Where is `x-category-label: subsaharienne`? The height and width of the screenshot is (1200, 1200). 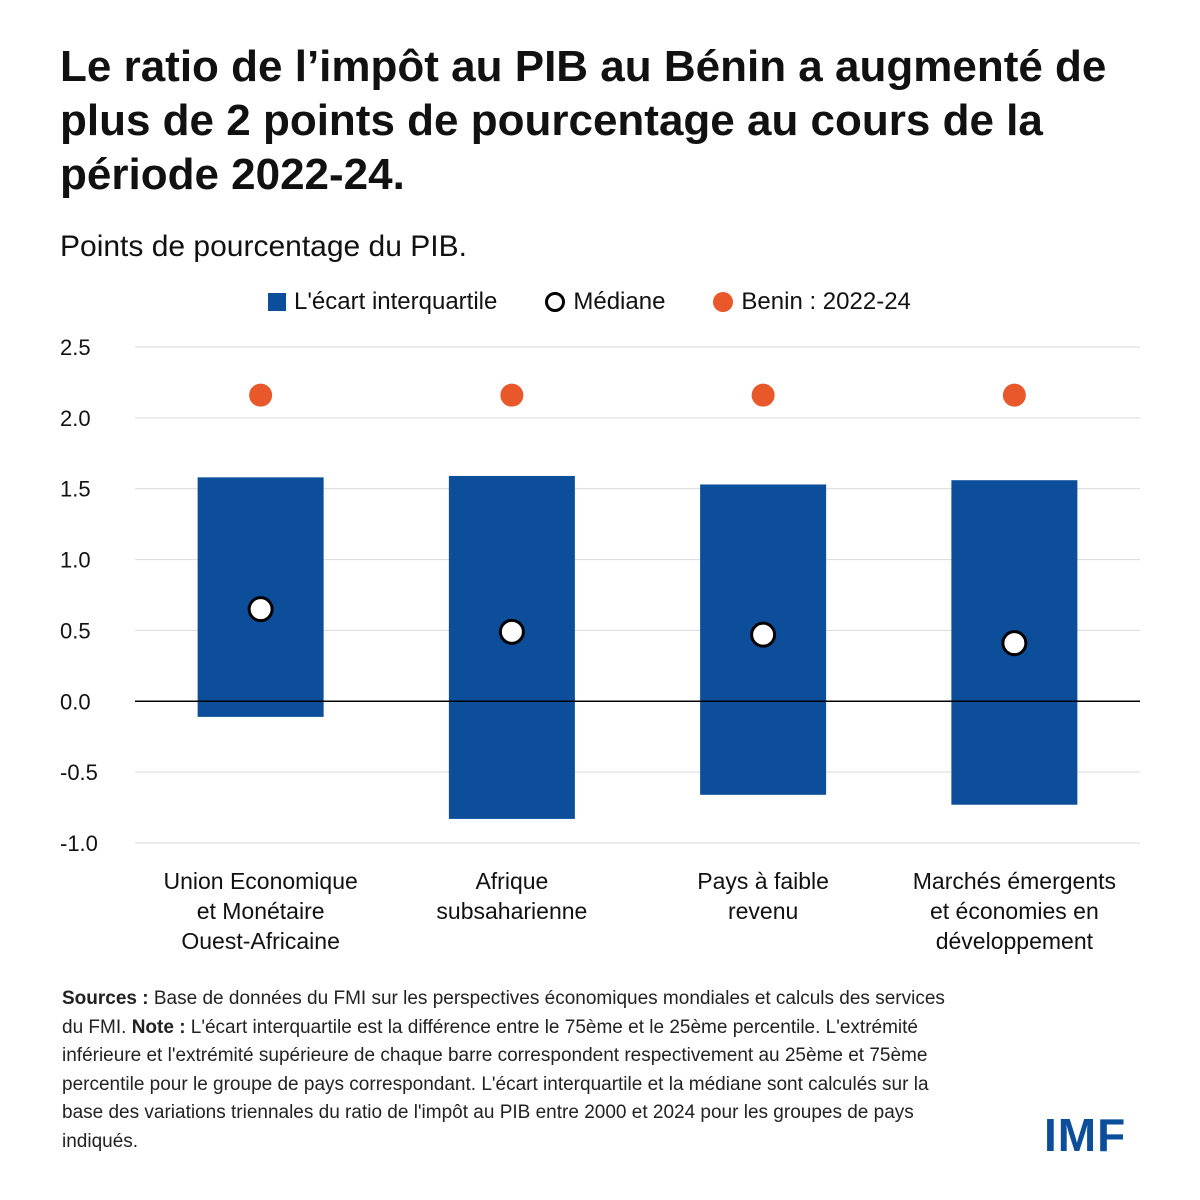
x-category-label: subsaharienne is located at coordinates (511, 911).